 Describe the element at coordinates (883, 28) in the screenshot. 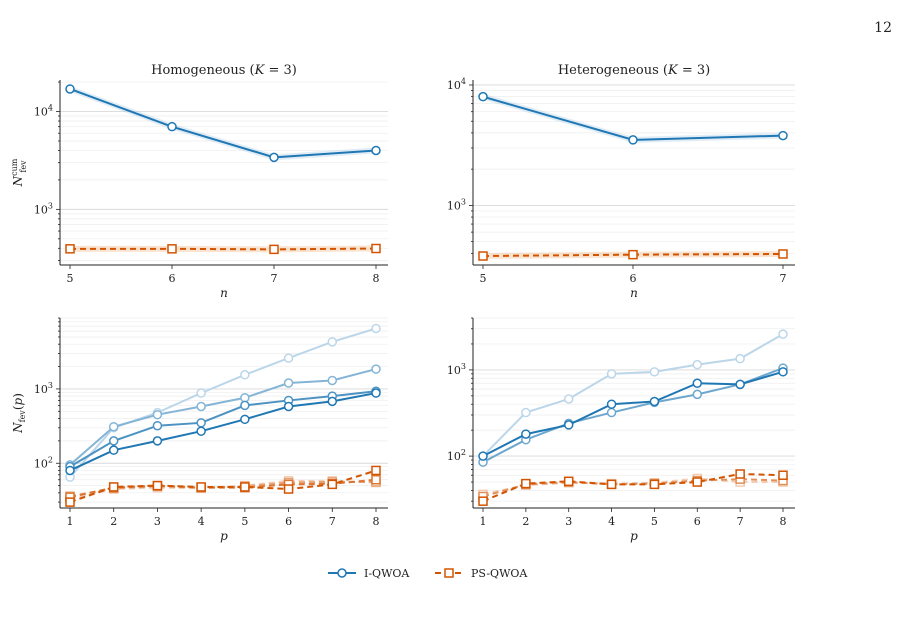

I see `page-number: 12` at that location.